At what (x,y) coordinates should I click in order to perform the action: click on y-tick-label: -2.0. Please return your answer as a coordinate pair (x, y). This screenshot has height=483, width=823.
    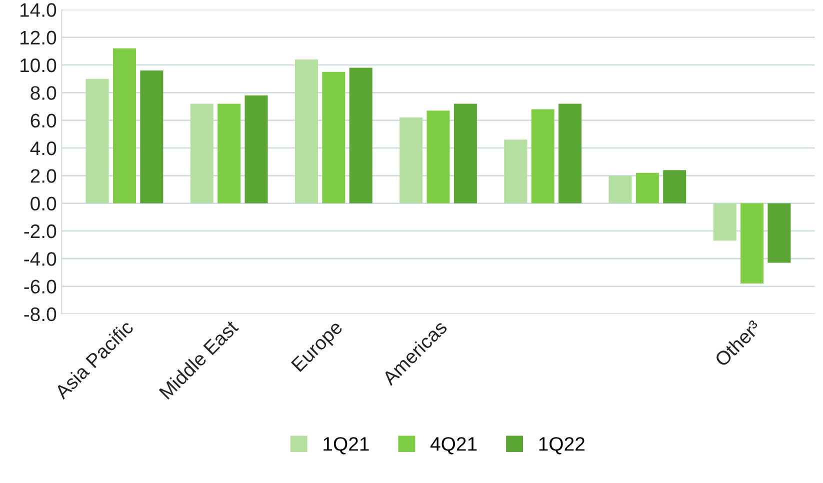
    Looking at the image, I should click on (40, 231).